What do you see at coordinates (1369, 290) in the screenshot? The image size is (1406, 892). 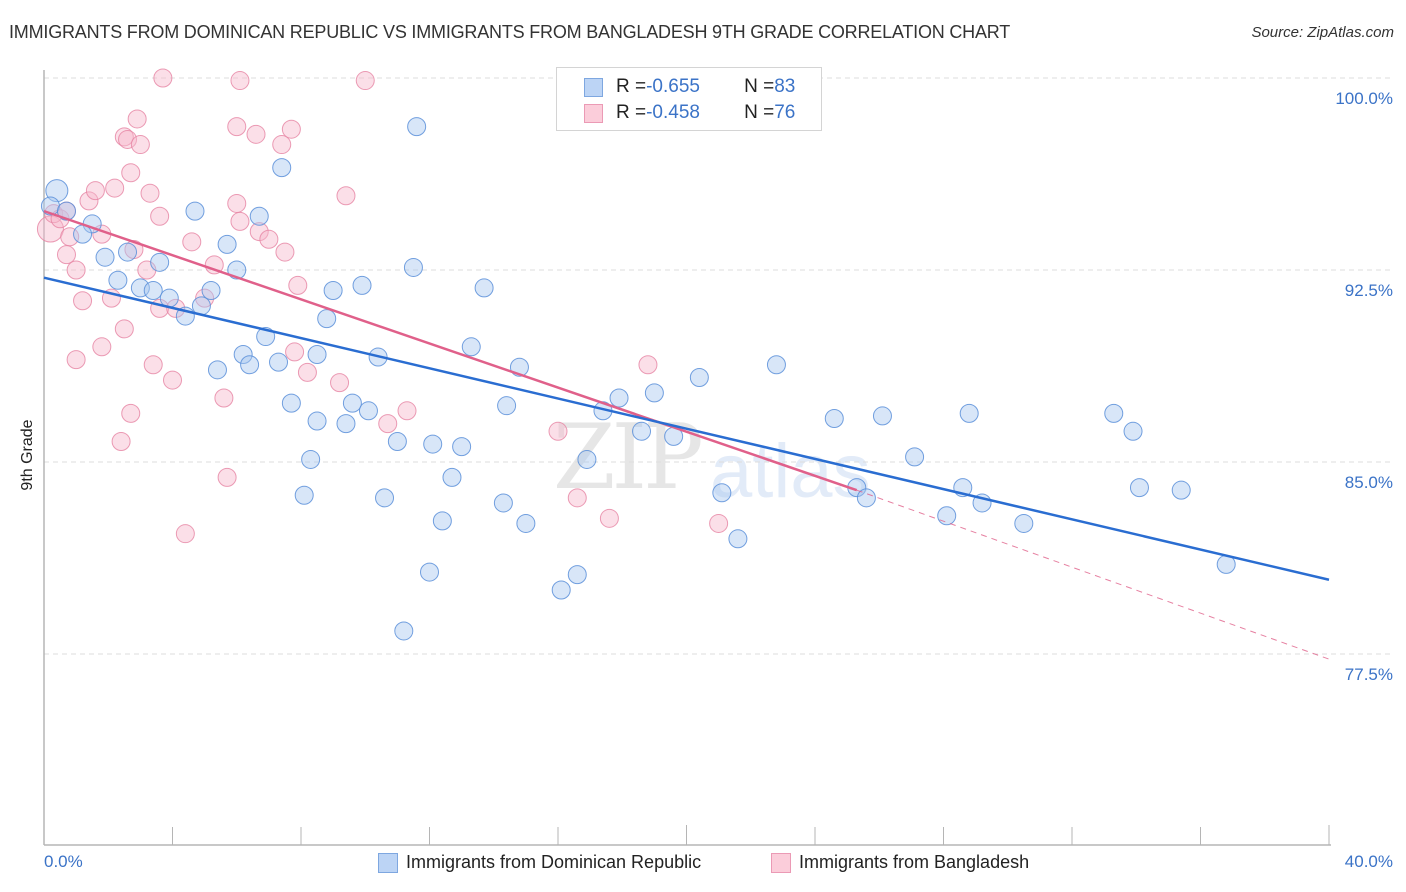 I see `y-tick-label: 92.5%` at bounding box center [1369, 290].